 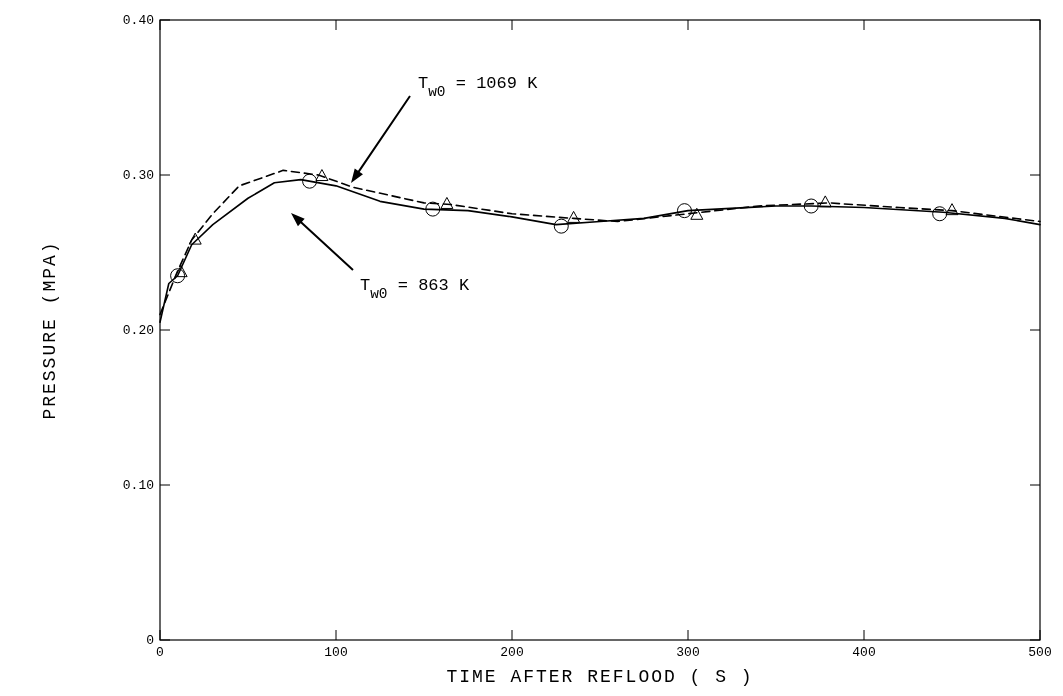 What do you see at coordinates (688, 652) in the screenshot?
I see `x-tick-label: 300` at bounding box center [688, 652].